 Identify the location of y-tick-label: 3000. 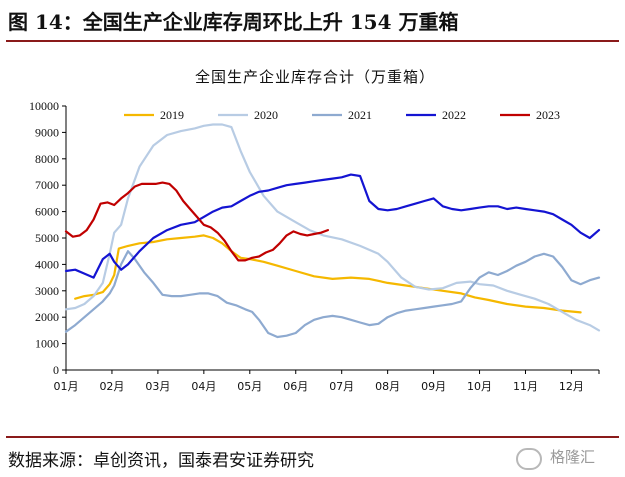
(47, 291).